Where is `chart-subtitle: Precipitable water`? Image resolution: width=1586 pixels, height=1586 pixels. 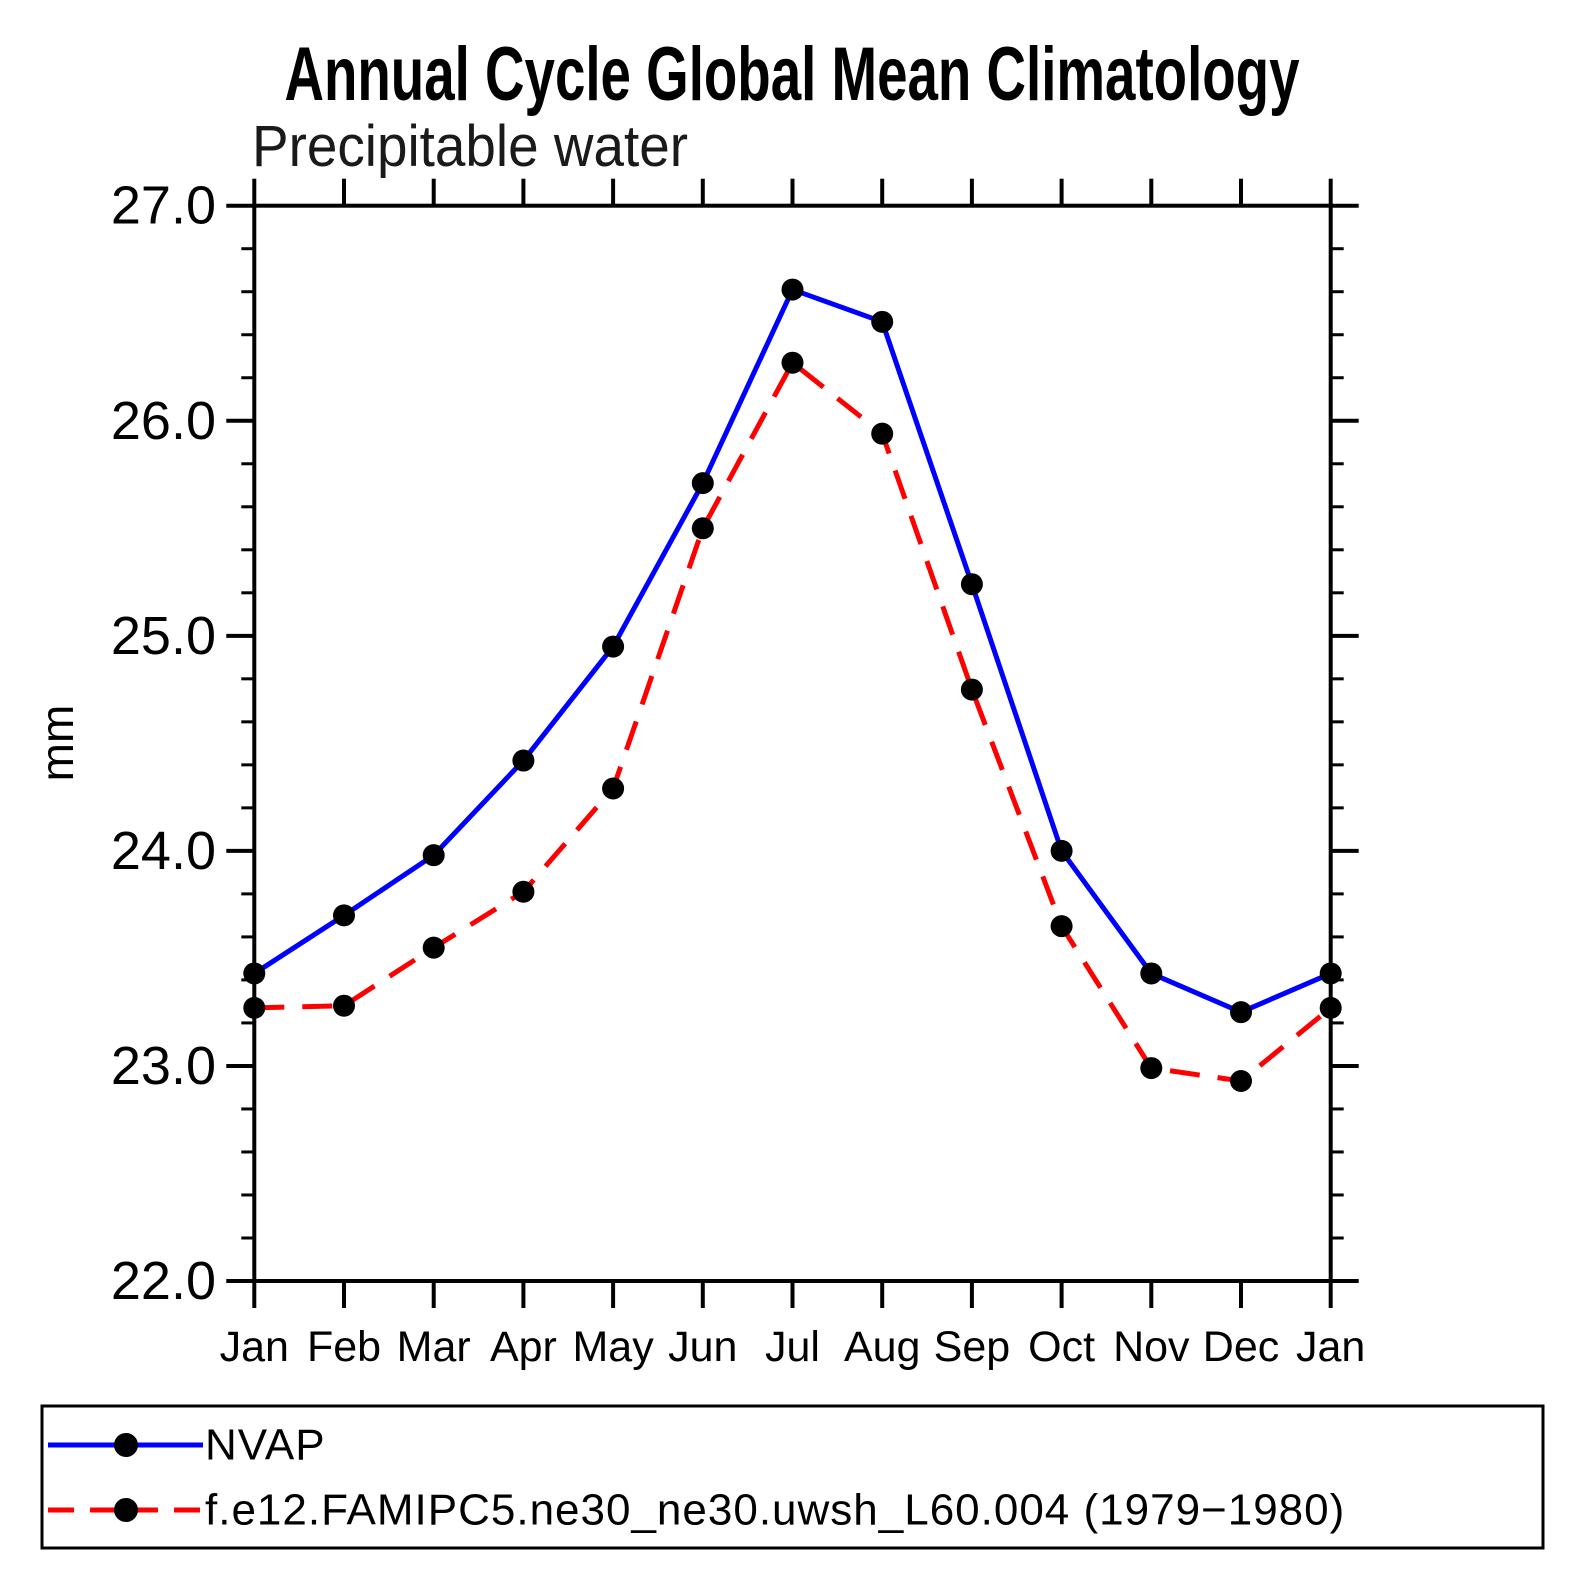
chart-subtitle: Precipitable water is located at coordinates (470, 146).